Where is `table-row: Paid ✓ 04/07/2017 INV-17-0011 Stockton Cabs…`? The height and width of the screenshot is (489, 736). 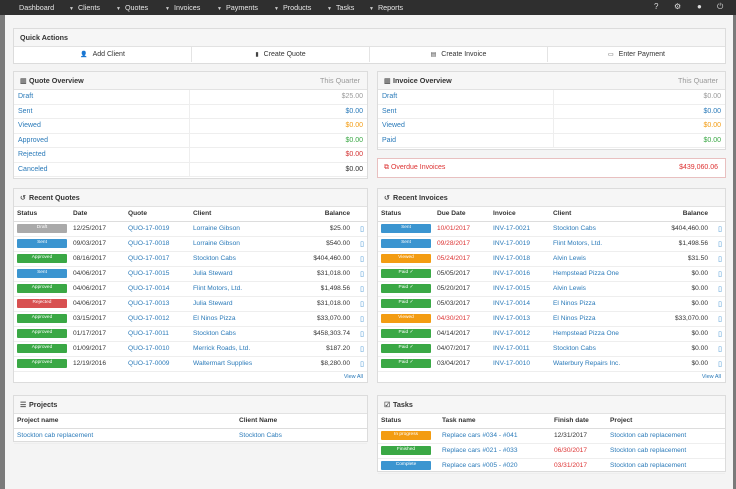 table-row: Paid ✓ 04/07/2017 INV-17-0011 Stockton Cabs… is located at coordinates (551, 349).